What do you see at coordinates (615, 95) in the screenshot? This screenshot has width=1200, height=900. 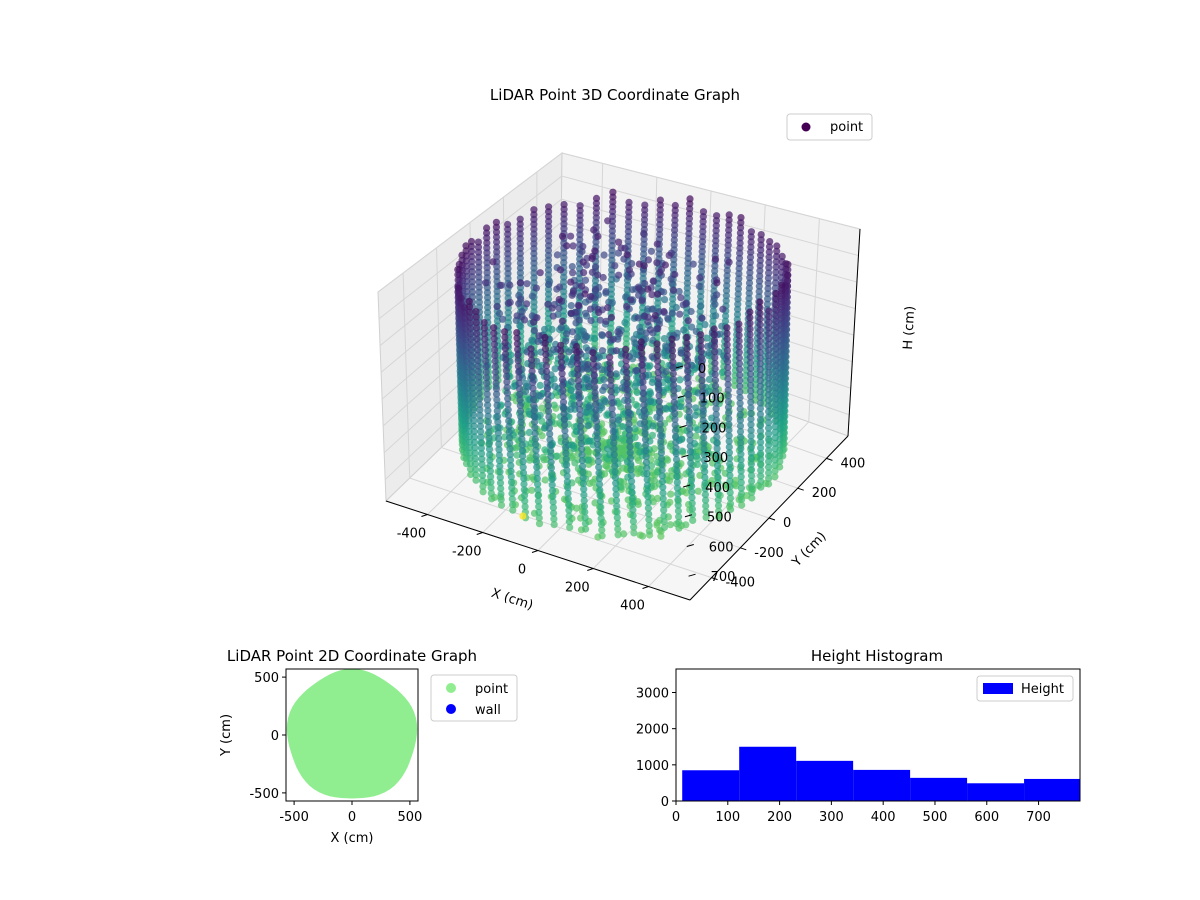 I see `chart-3d-title: LiDAR Point 3D Coordinate Graph` at bounding box center [615, 95].